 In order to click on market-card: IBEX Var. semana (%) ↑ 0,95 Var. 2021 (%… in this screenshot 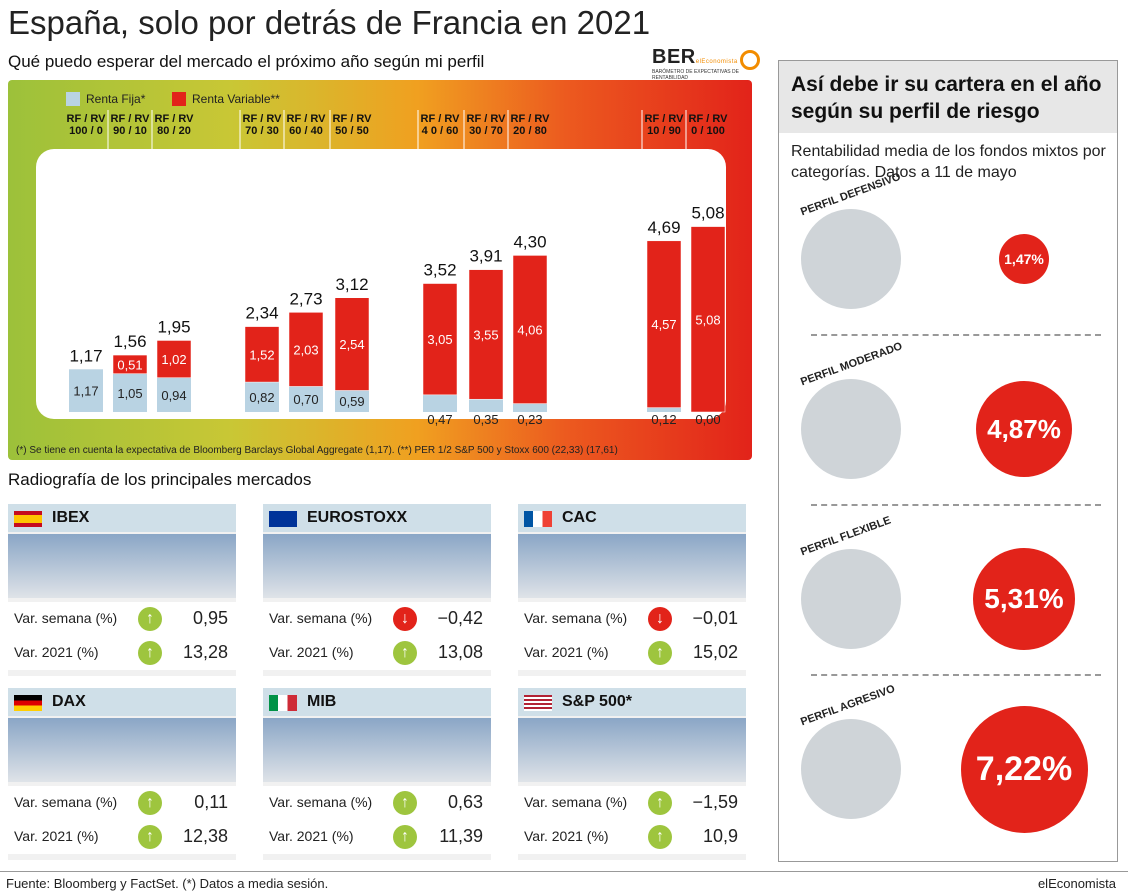, I will do `click(122, 590)`.